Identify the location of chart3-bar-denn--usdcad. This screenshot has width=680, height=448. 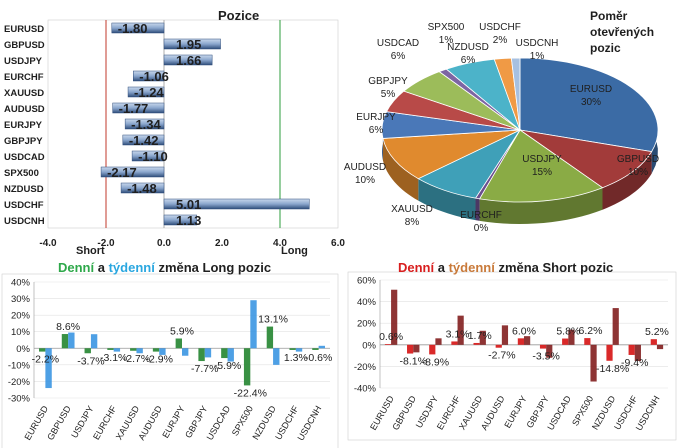
(224, 353).